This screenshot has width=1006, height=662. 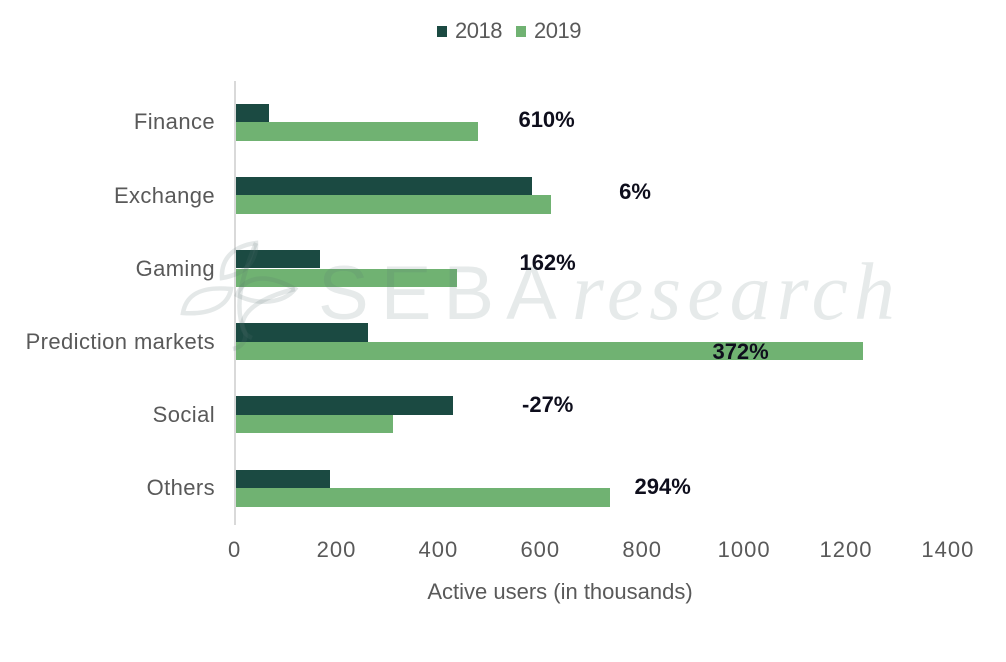 I want to click on svg-text: research, so click(x=736, y=291).